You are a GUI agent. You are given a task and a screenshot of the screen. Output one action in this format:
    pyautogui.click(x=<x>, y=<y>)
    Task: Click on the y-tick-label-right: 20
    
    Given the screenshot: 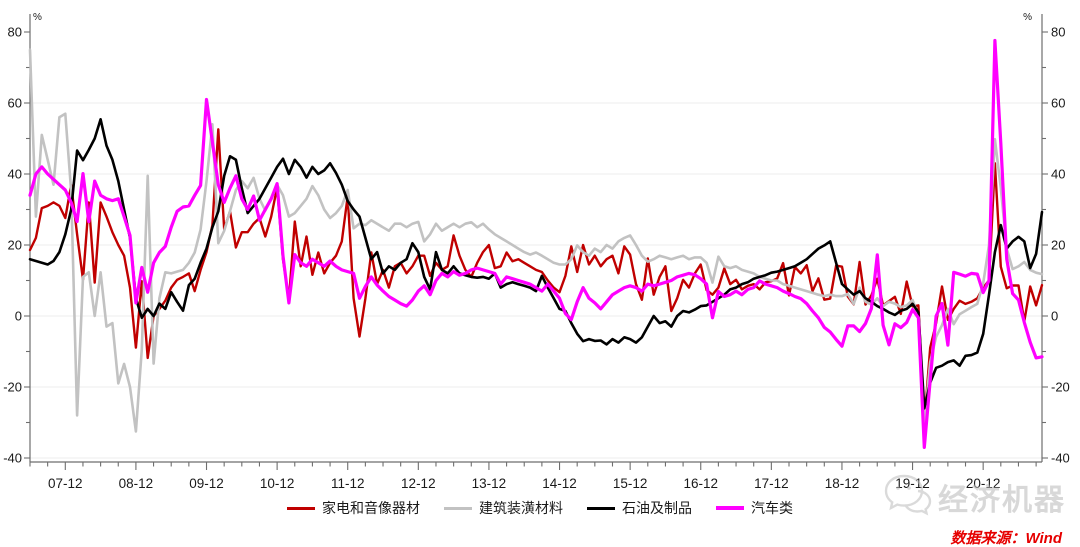 What is the action you would take?
    pyautogui.click(x=1058, y=245)
    